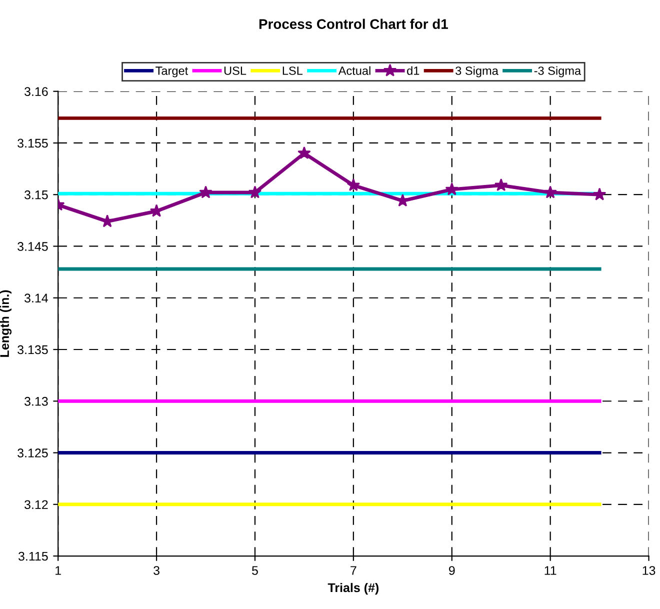 The image size is (660, 609). I want to click on y-tick-label: 3.13, so click(36, 401).